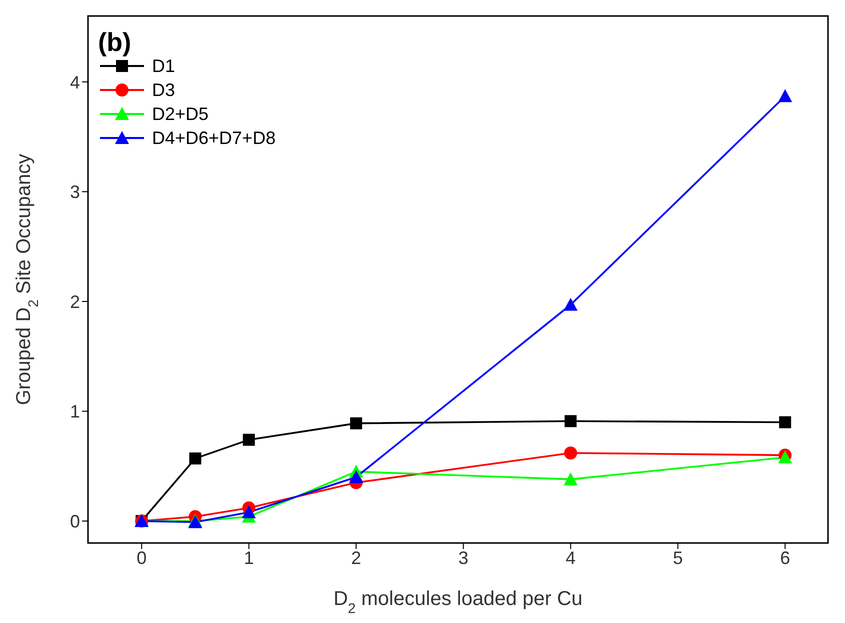 Image resolution: width=845 pixels, height=623 pixels. I want to click on legend-label: D1, so click(164, 66).